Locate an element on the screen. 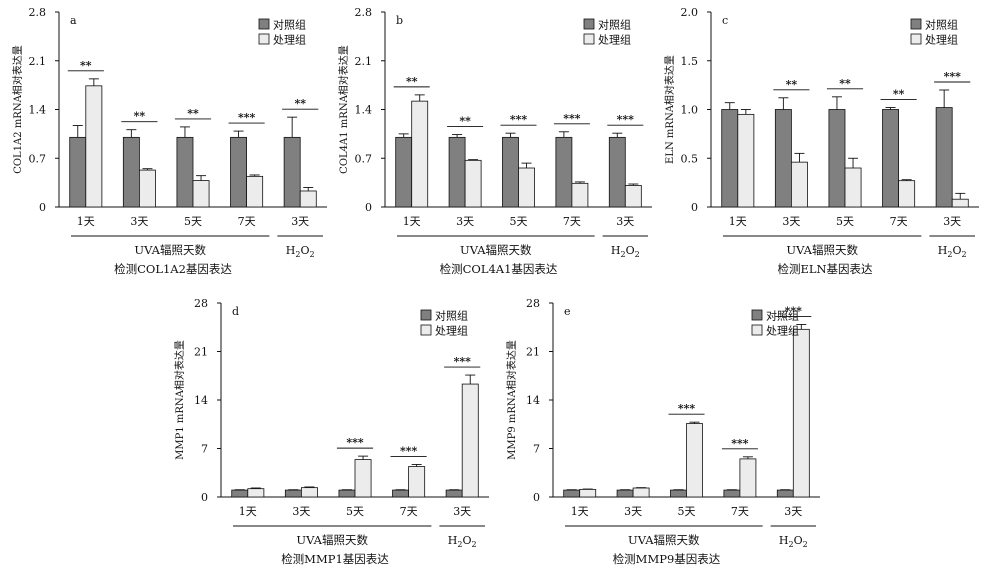 This screenshot has width=992, height=572. legend-label-control: 对照组 is located at coordinates (941, 25).